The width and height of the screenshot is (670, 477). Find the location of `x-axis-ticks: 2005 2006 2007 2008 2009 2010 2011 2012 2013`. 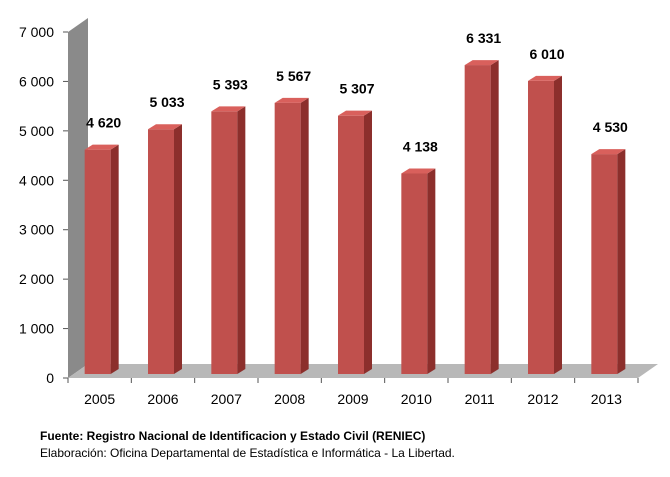

x-axis-ticks: 2005 2006 2007 2008 2009 2010 2011 2012 2013 is located at coordinates (353, 392).